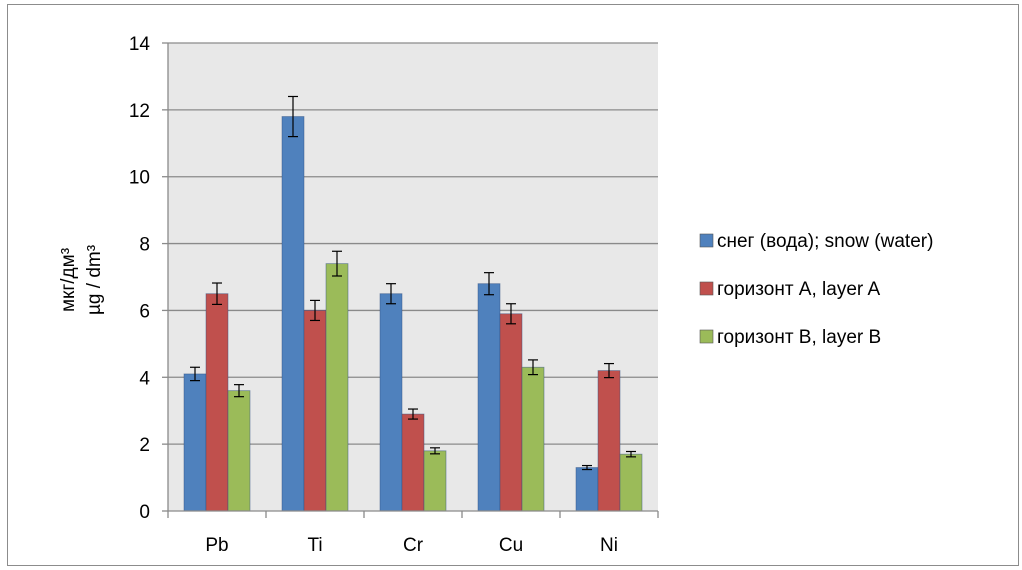  Describe the element at coordinates (144, 512) in the screenshot. I see `y-tick-label: 0` at that location.